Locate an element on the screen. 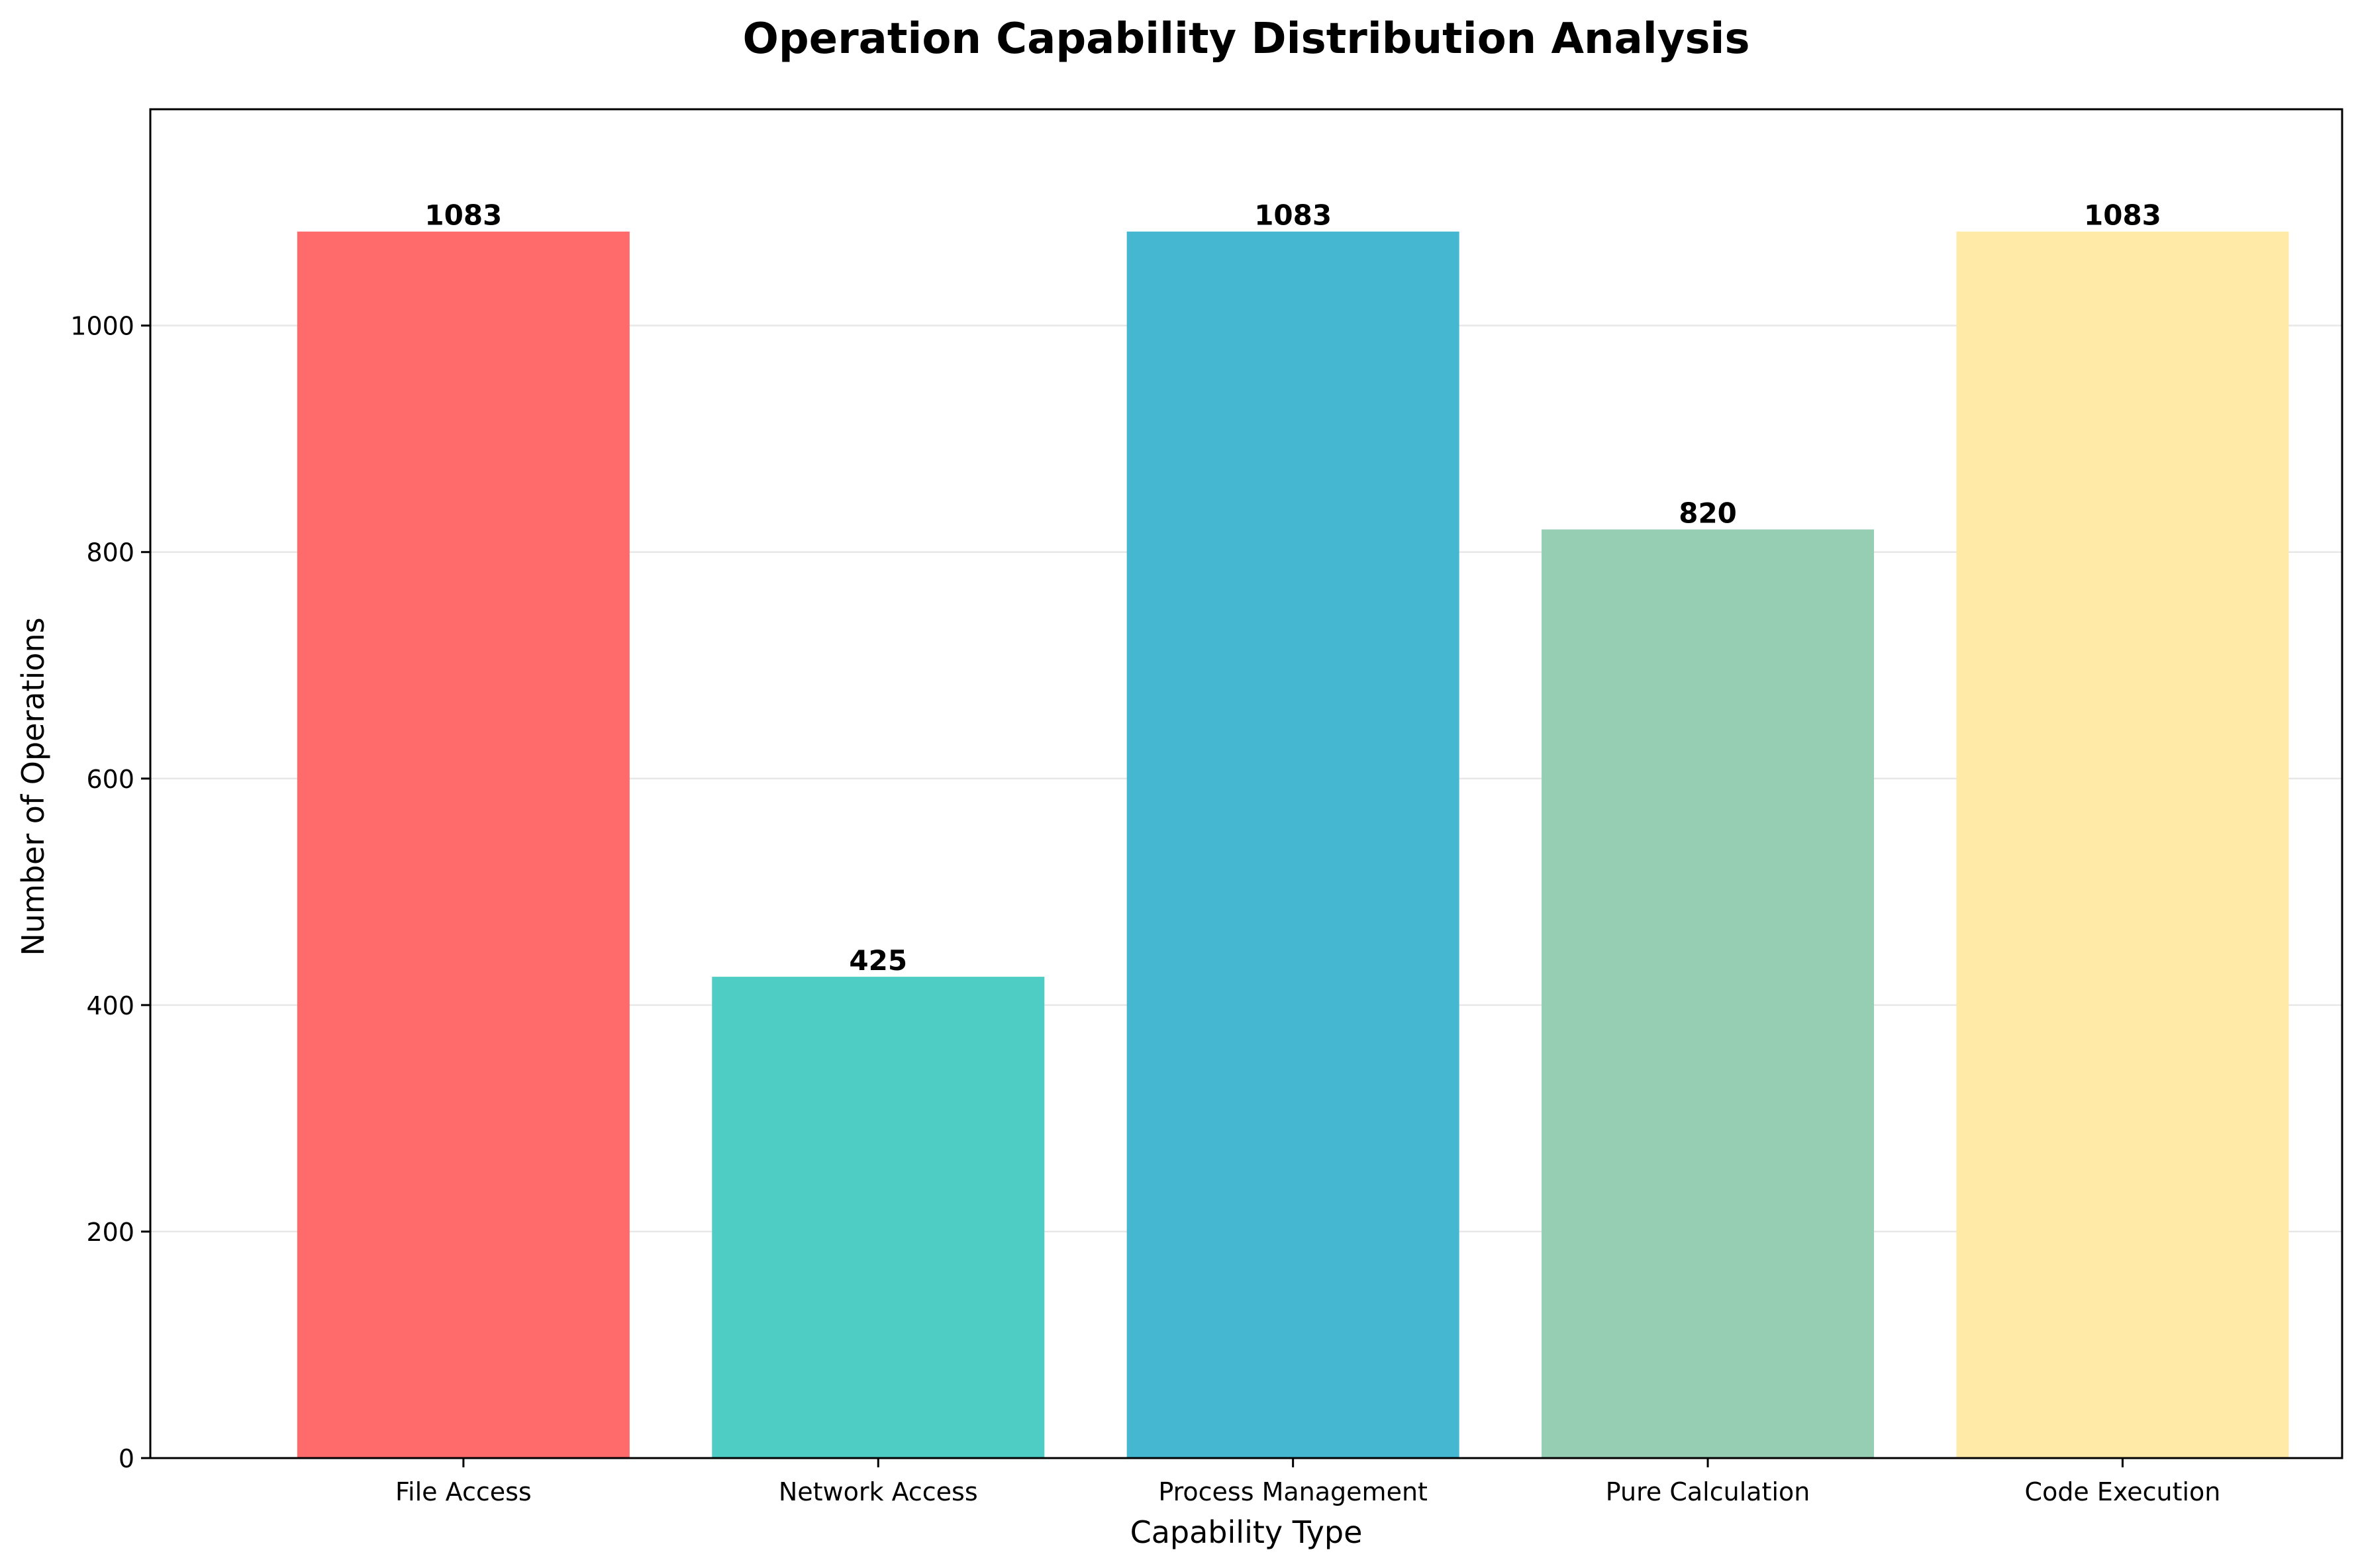  bar-pure-calculation is located at coordinates (1708, 993).